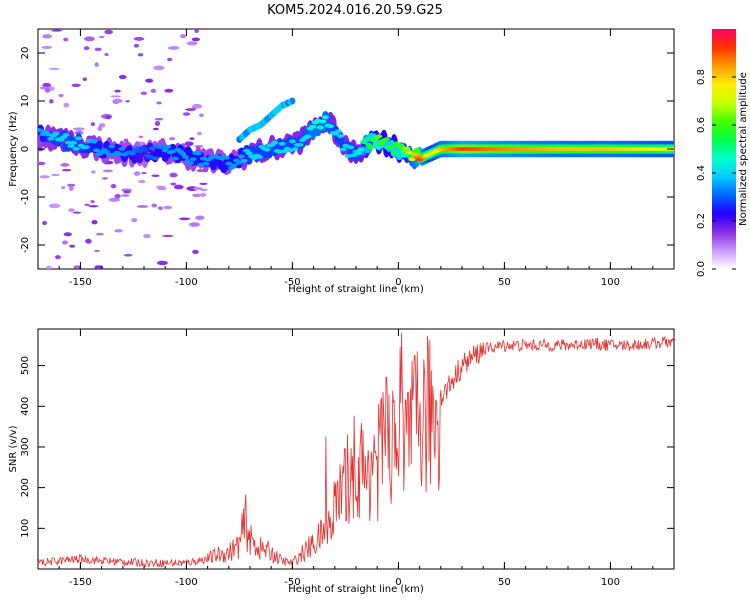 Image resolution: width=750 pixels, height=600 pixels. Describe the element at coordinates (701, 77) in the screenshot. I see `colorbar-tick-label: 0.8` at that location.